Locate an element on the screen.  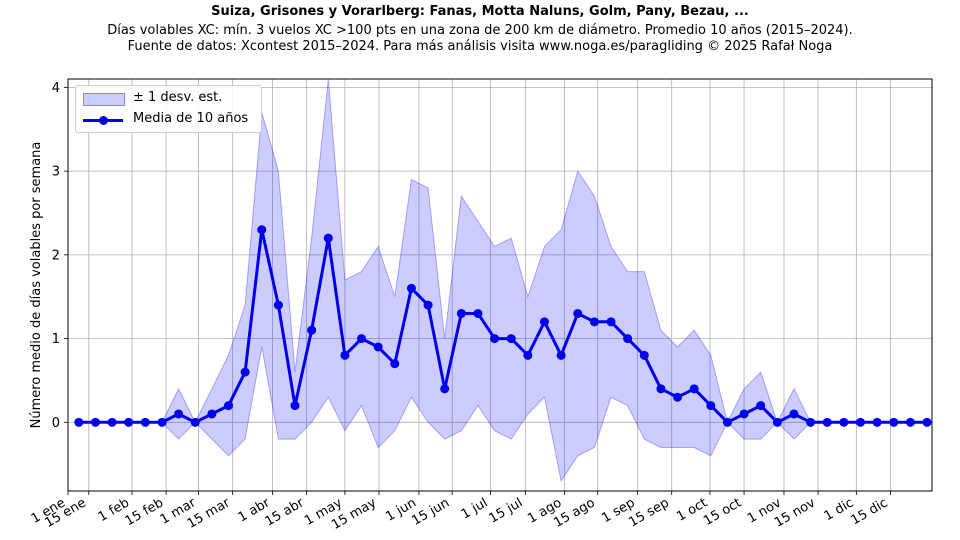
legend-mean-label: Media de 10 años is located at coordinates (191, 118).